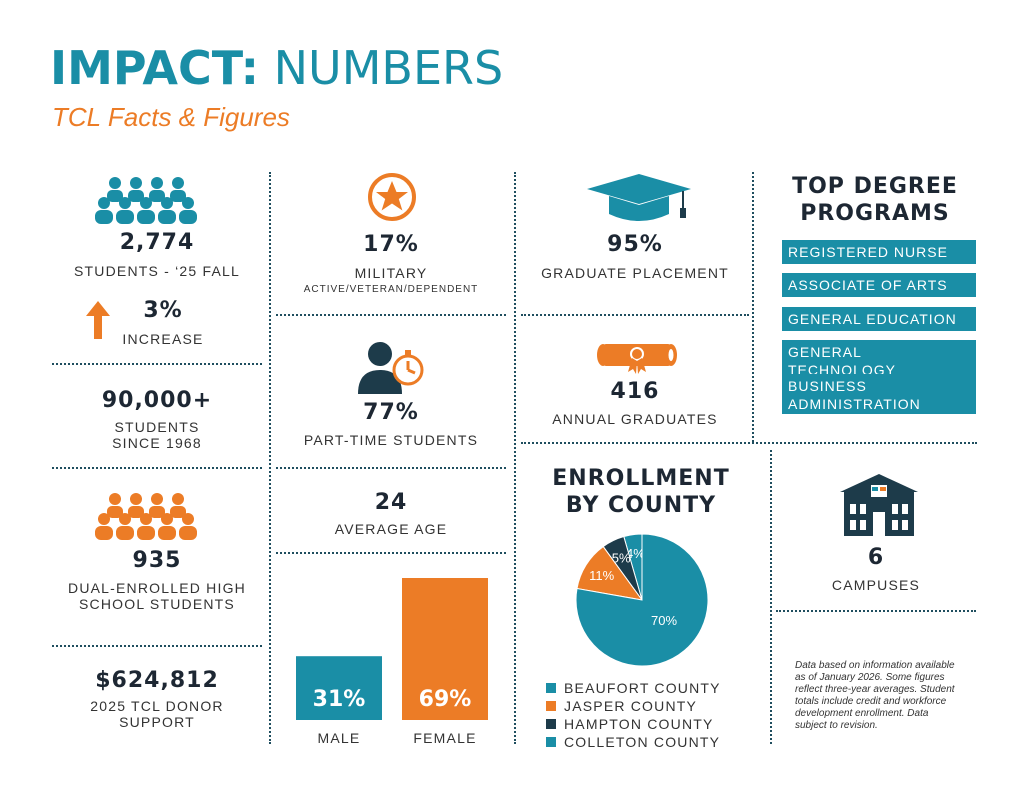 This screenshot has height=791, width=1024. Describe the element at coordinates (157, 443) in the screenshot. I see `since-label-line2: SINCE 1968` at that location.